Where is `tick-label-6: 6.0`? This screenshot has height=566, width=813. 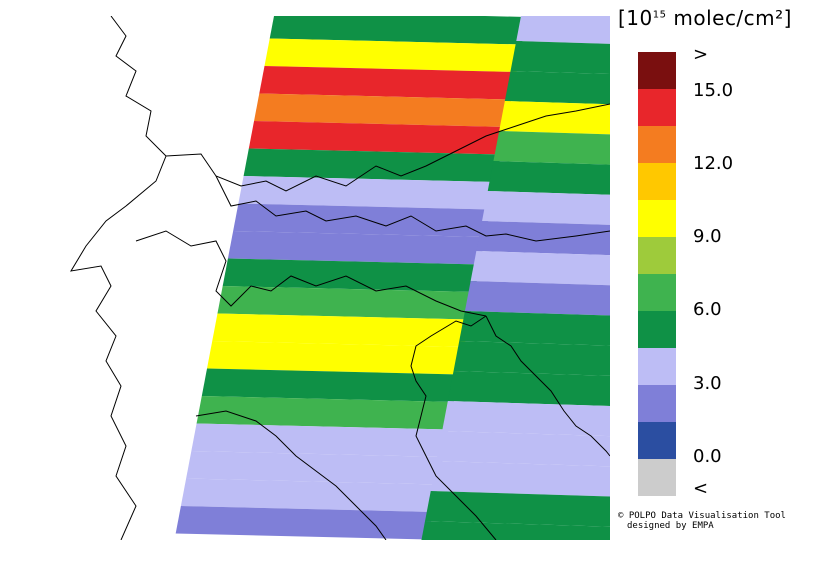
tick-label-6: 6.0 is located at coordinates (707, 309).